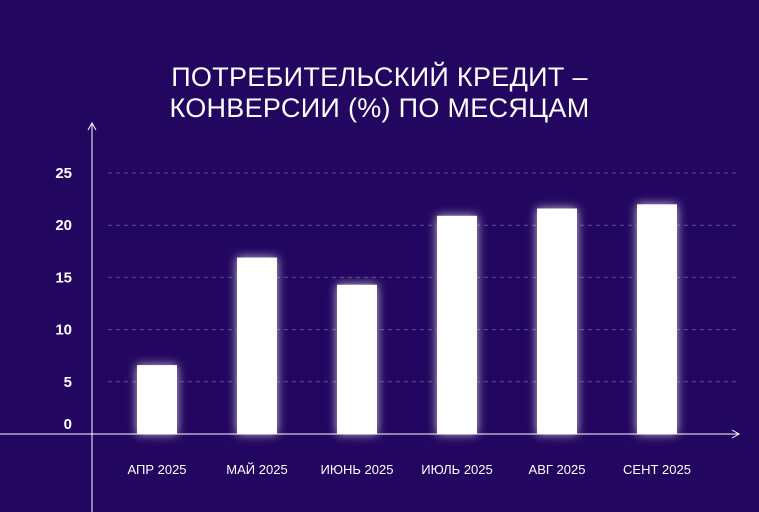 This screenshot has width=759, height=512. I want to click on chart-title-line-1: ПОТРЕБИТЕЛЬСКИЙ КРЕДИТ –, so click(379, 77).